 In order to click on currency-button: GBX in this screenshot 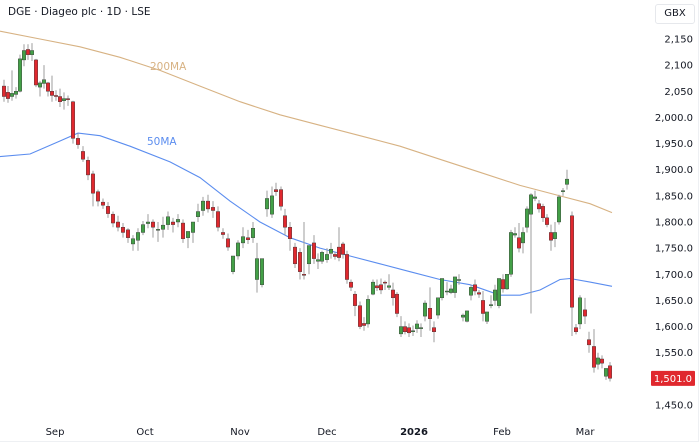, I will do `click(675, 14)`.